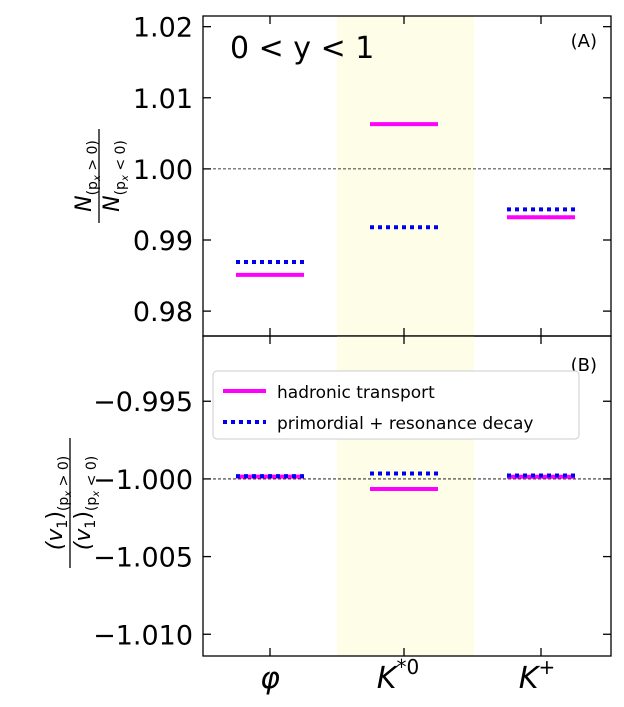 The height and width of the screenshot is (707, 624). I want to click on y-tick-label-a-0: 0.98, so click(163, 312).